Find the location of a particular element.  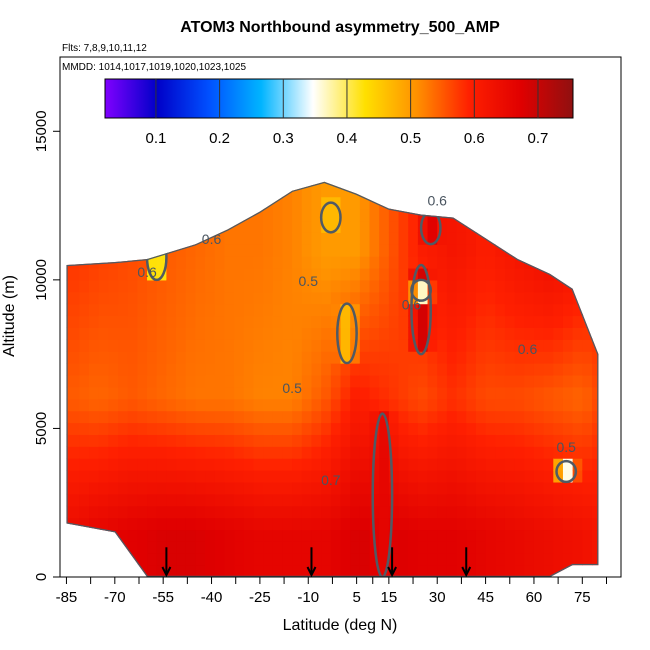

x-tick-label: 45 is located at coordinates (485, 597).